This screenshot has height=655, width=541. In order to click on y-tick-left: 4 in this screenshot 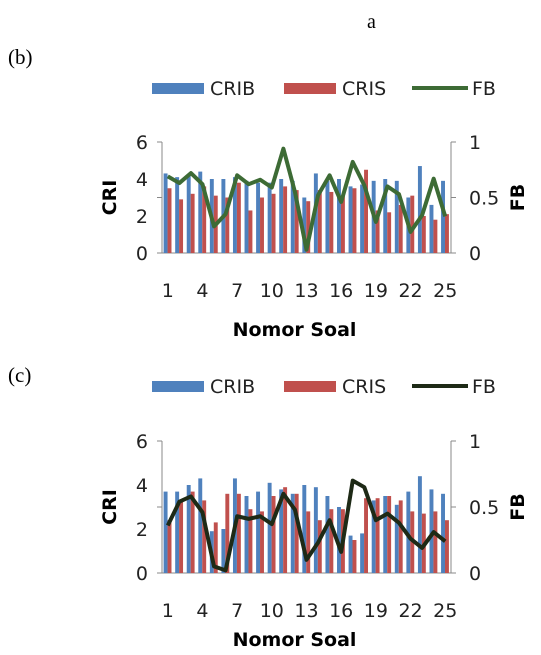, I will do `click(142, 486)`.